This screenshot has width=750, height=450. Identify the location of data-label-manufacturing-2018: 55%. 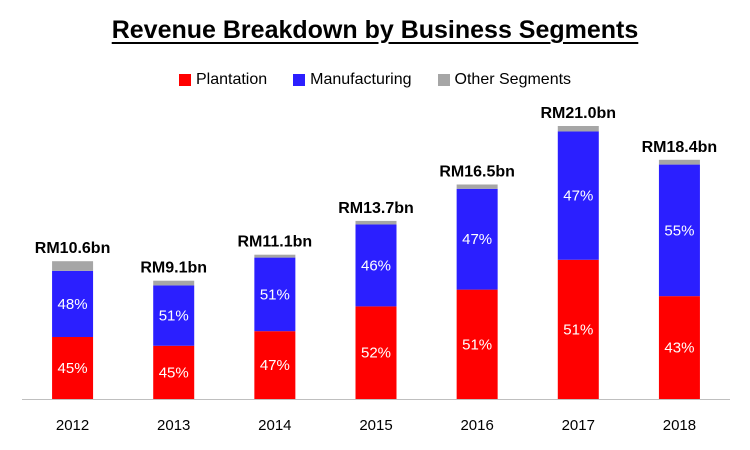
(679, 230).